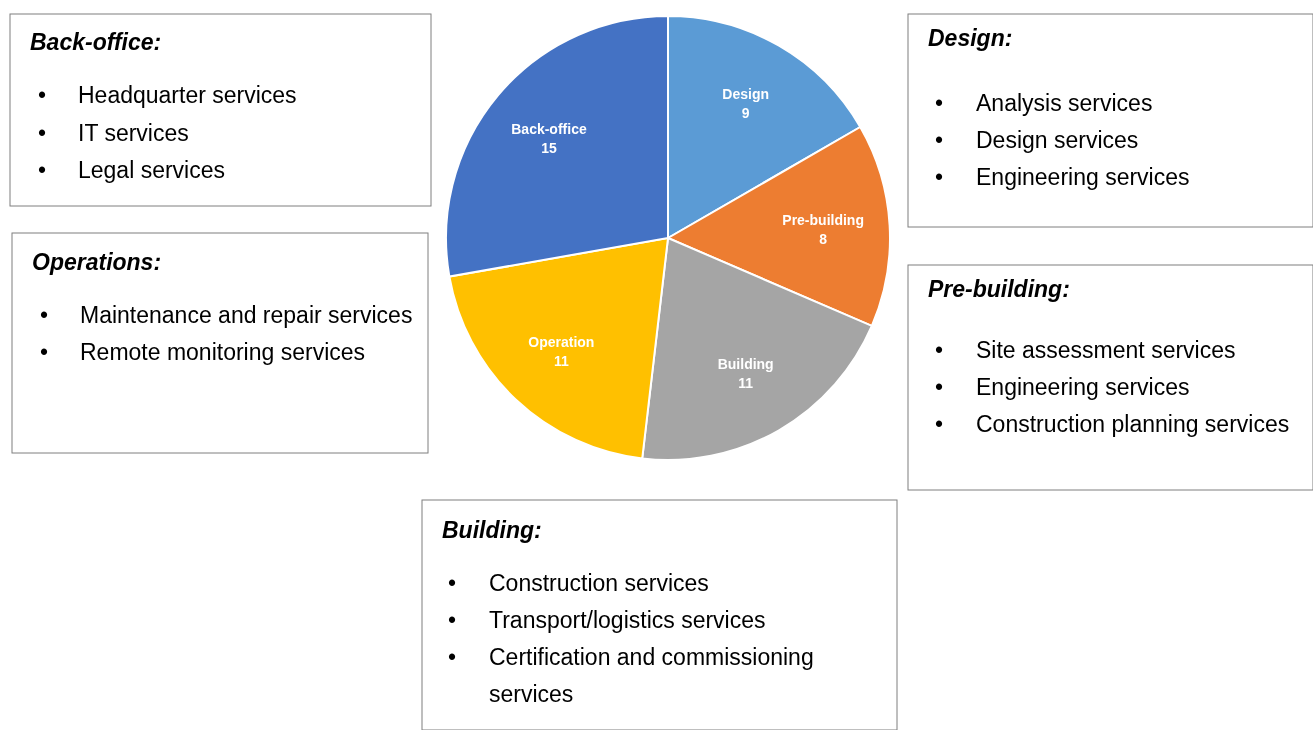 The height and width of the screenshot is (730, 1313). I want to click on data-label: 15, so click(549, 148).